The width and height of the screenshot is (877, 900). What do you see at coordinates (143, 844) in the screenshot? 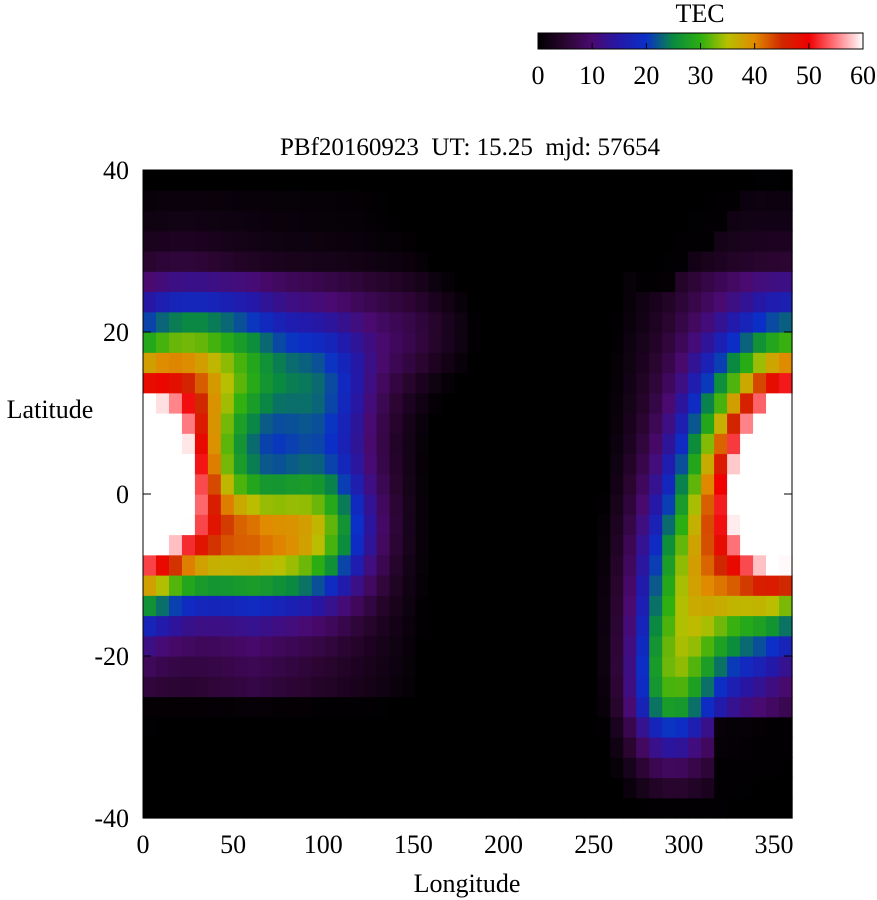
I see `x-tick-label: 0` at bounding box center [143, 844].